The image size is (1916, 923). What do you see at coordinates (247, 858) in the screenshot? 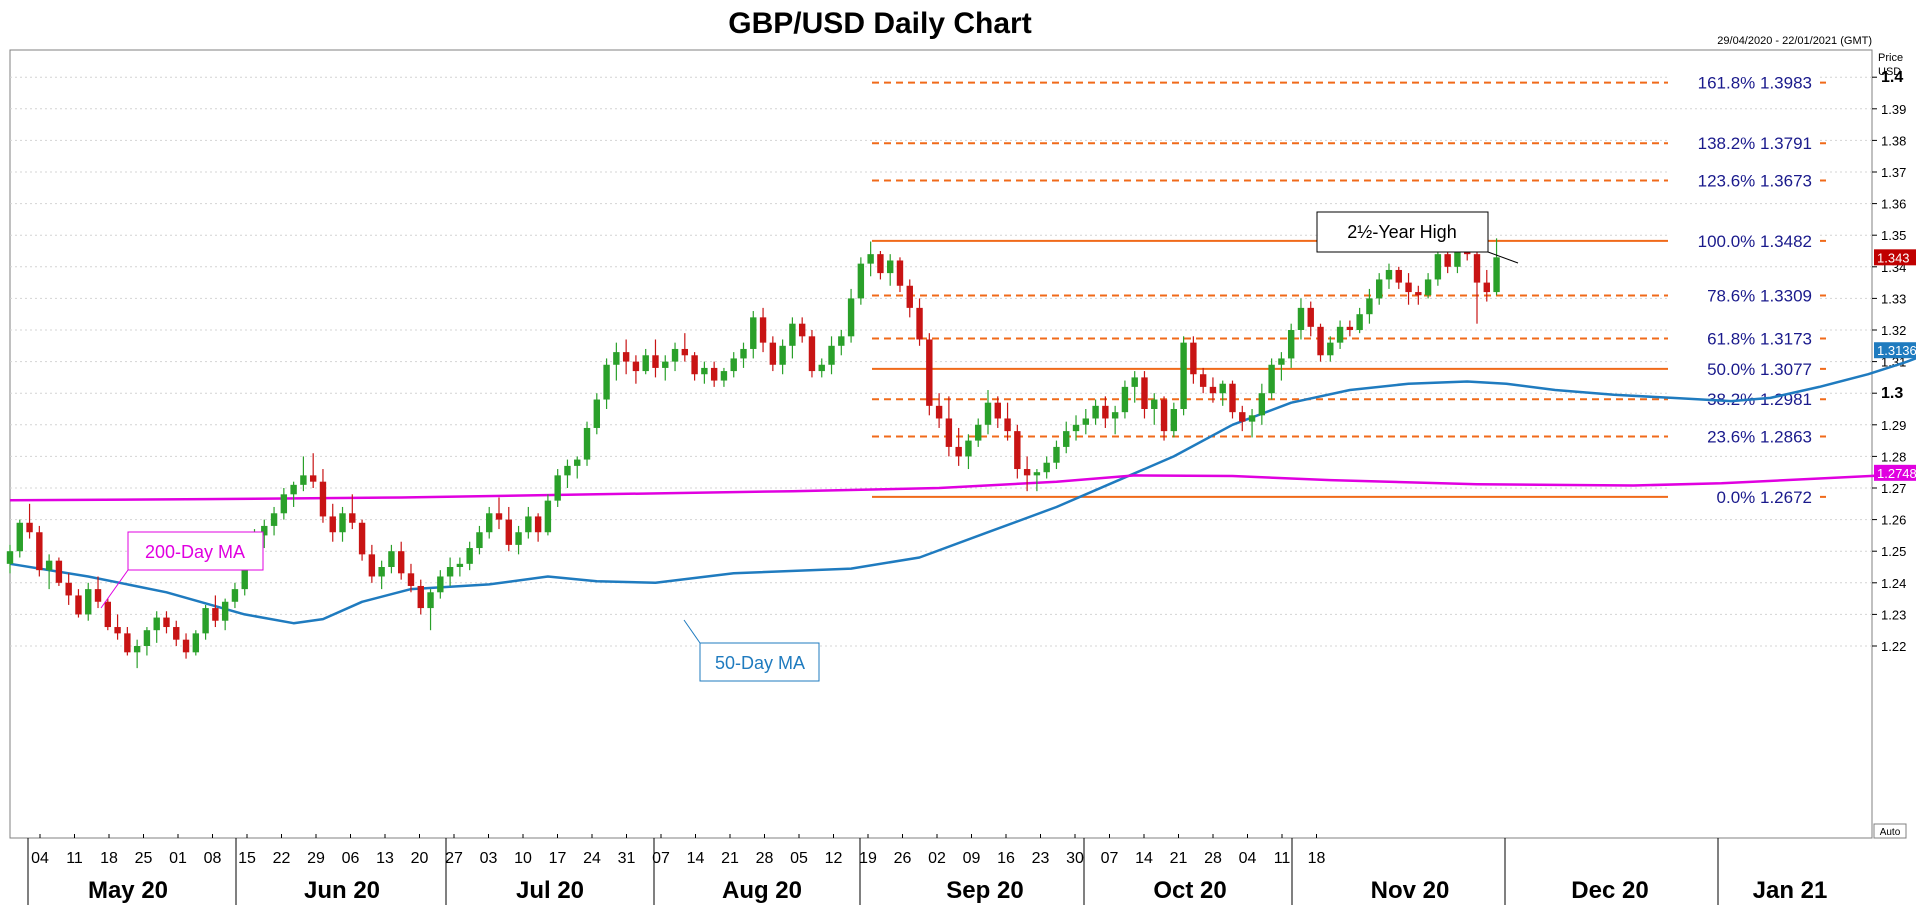
I see `x-day-label: 15` at bounding box center [247, 858].